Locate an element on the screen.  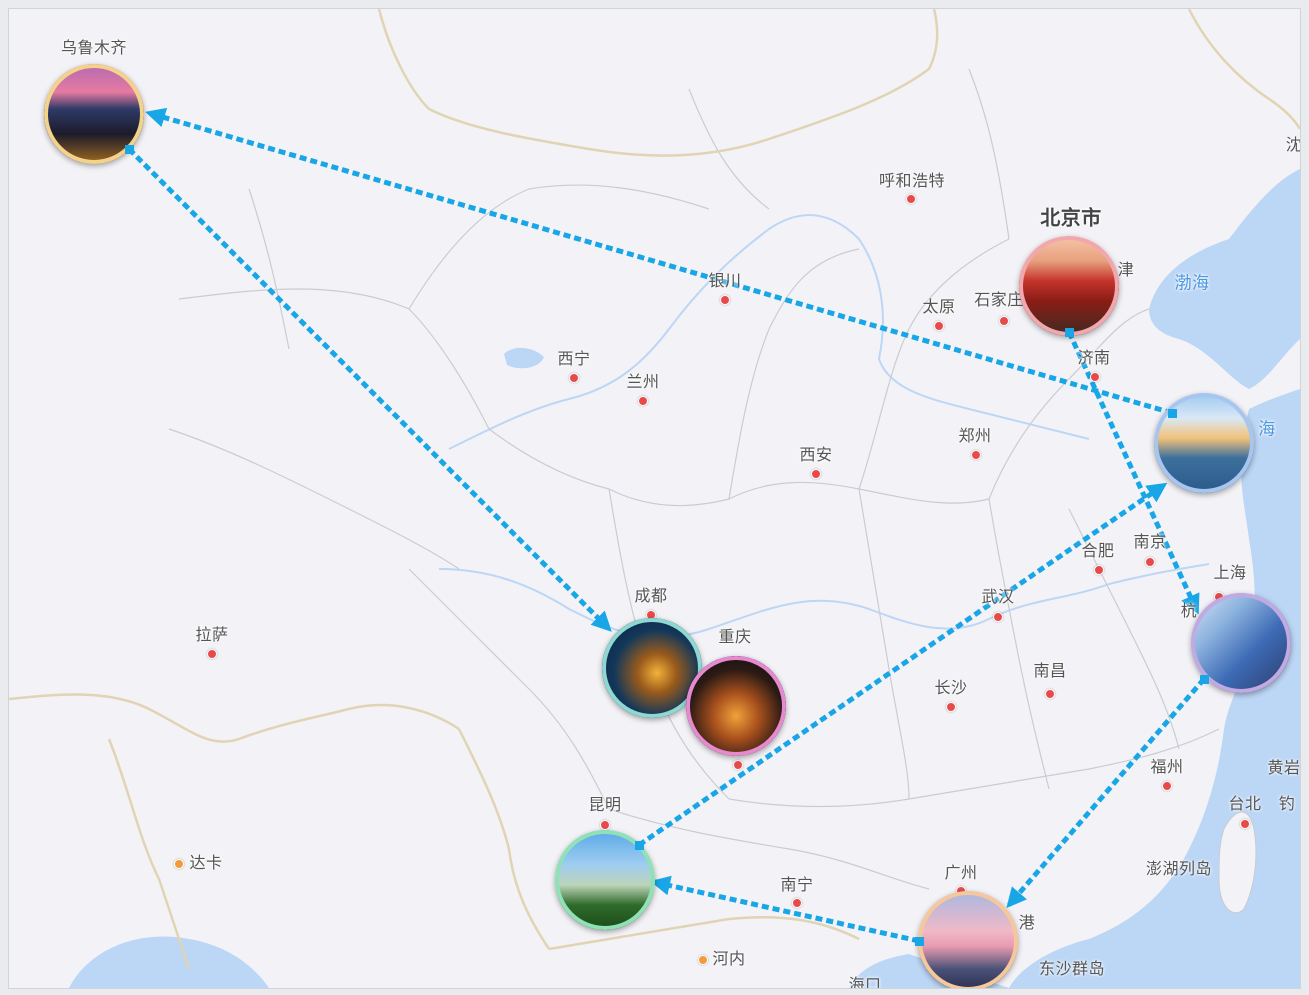
photo-marker-beijing is located at coordinates (1069, 286).